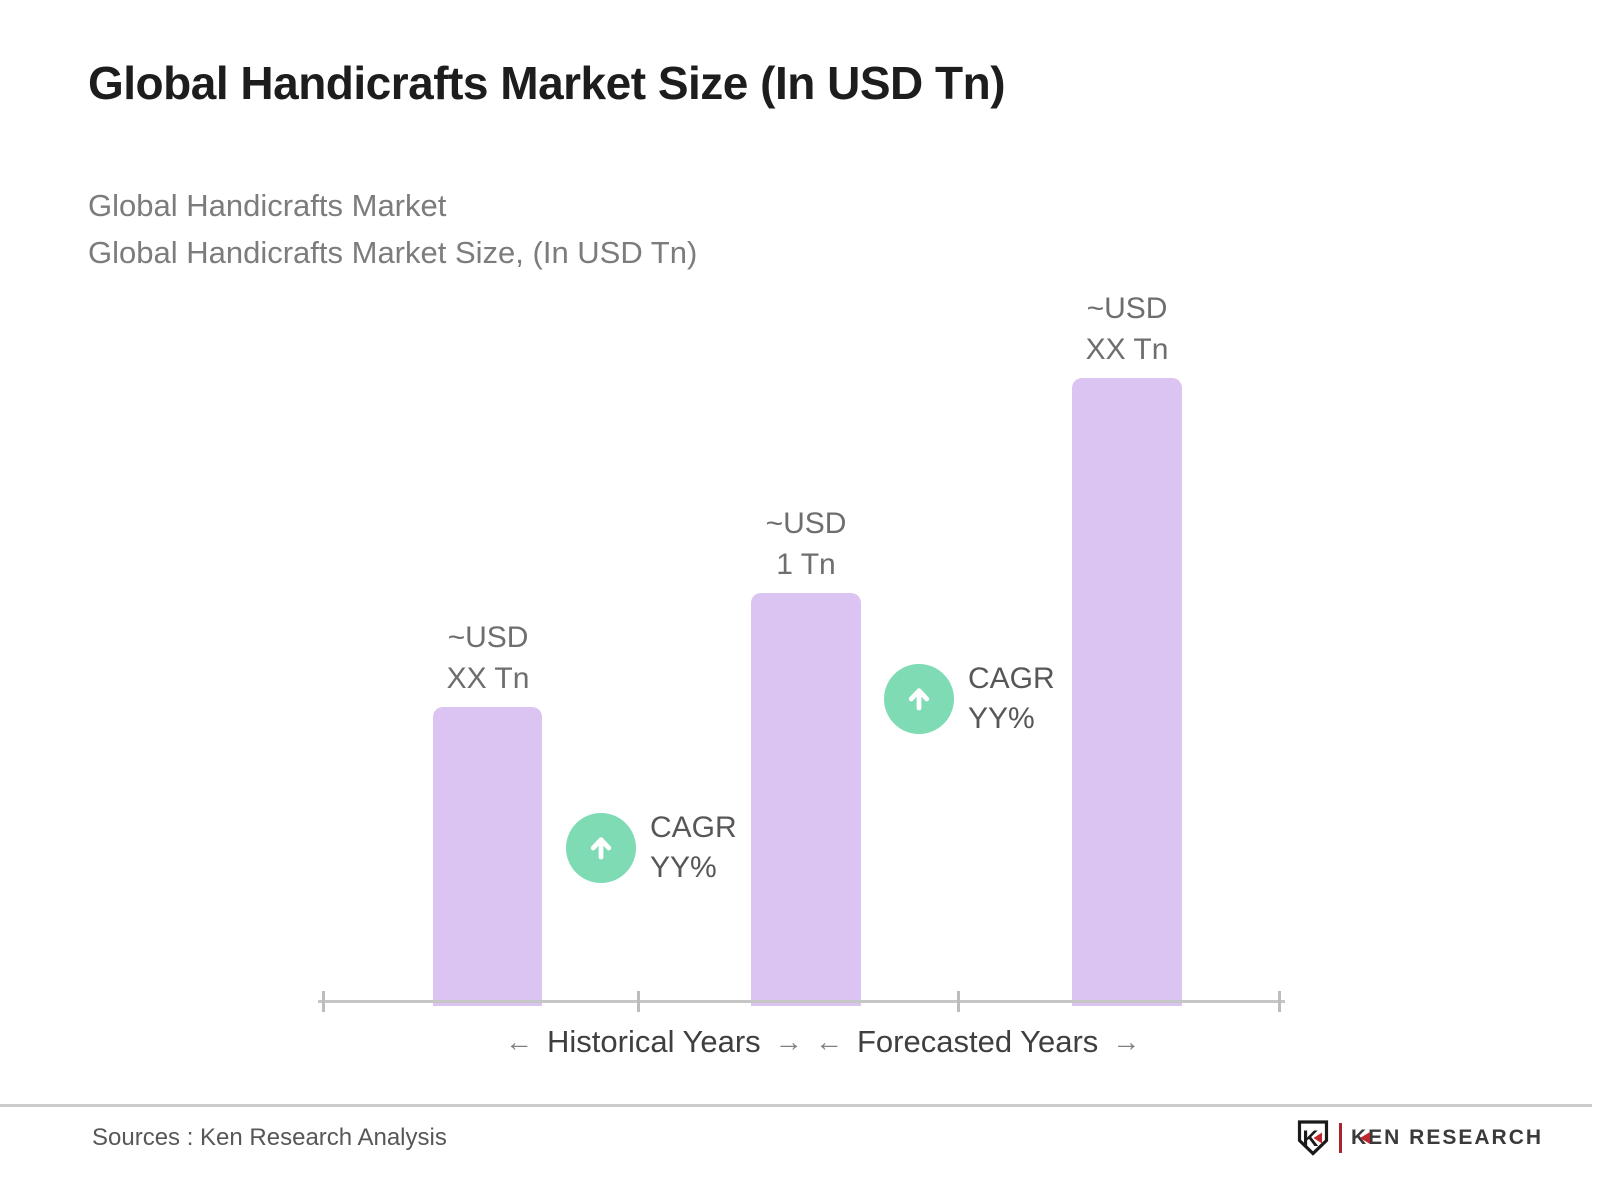  Describe the element at coordinates (1001, 718) in the screenshot. I see `cagr2-line2: YY%` at that location.